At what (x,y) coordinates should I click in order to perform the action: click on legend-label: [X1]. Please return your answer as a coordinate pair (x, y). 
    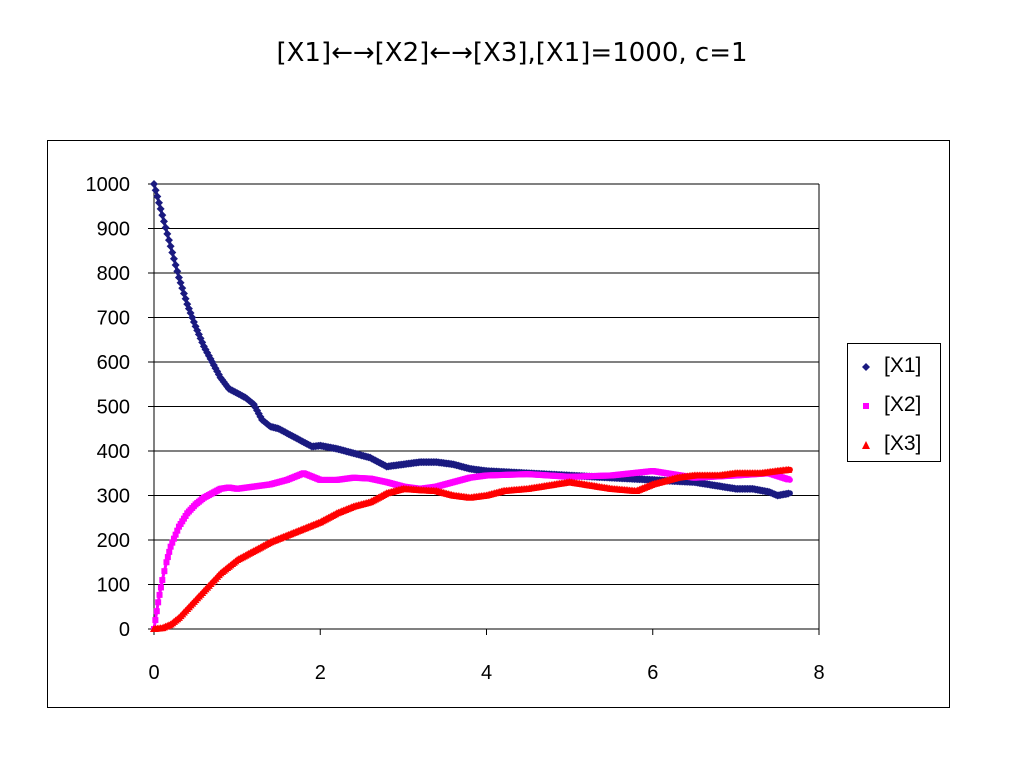
    Looking at the image, I should click on (903, 365).